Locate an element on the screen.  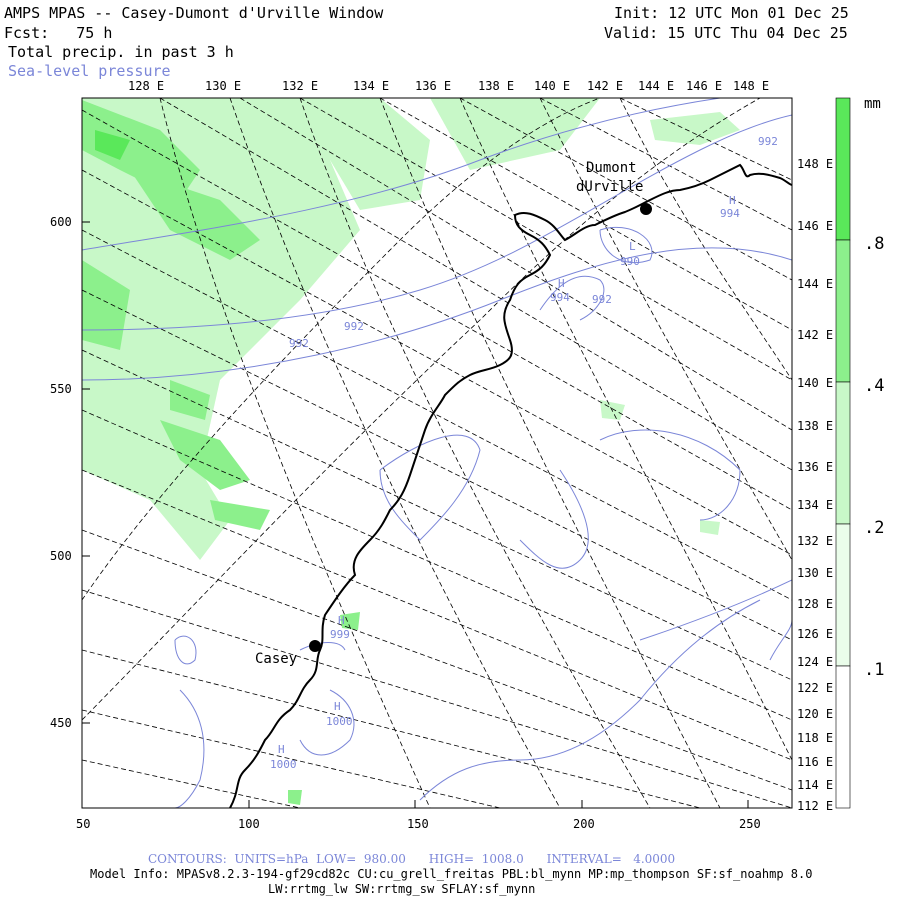
pressure-low-label: L is located at coordinates (632, 246).